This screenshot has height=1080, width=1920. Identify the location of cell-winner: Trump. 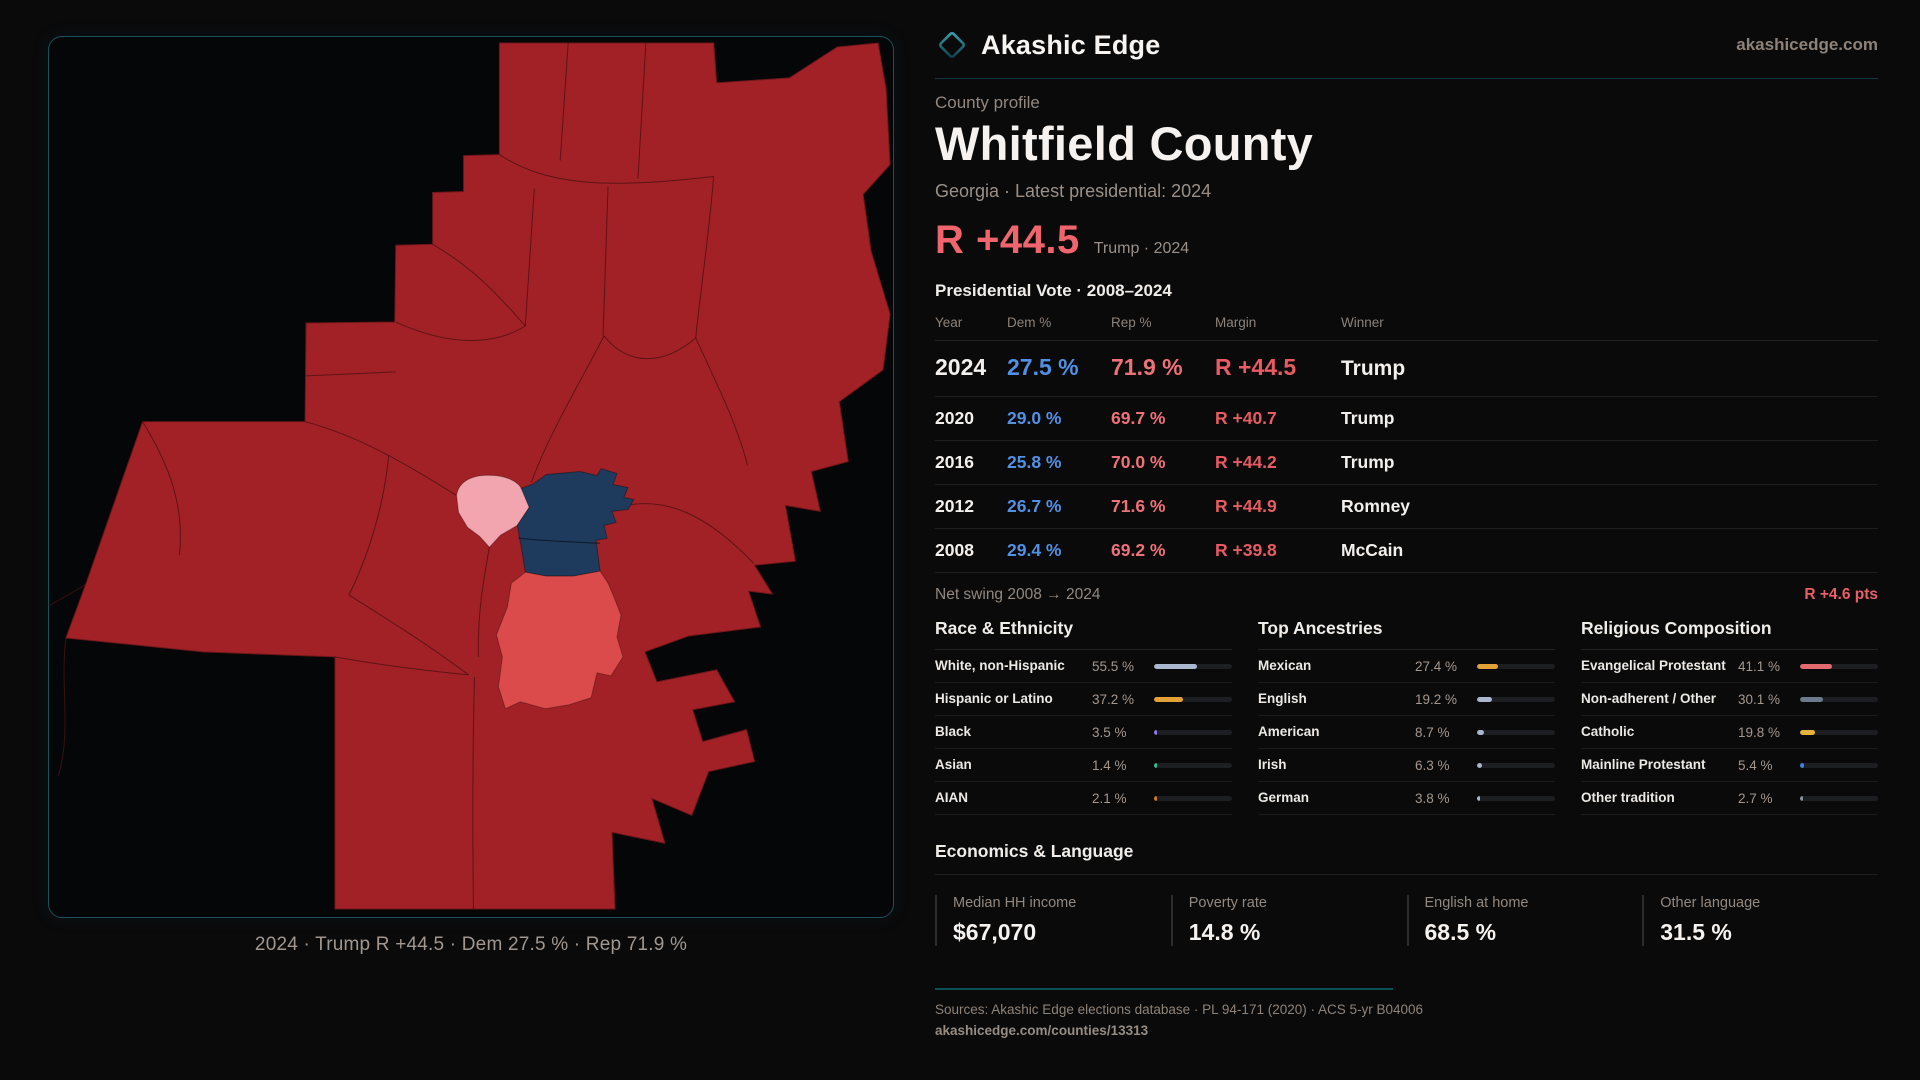
(1373, 368).